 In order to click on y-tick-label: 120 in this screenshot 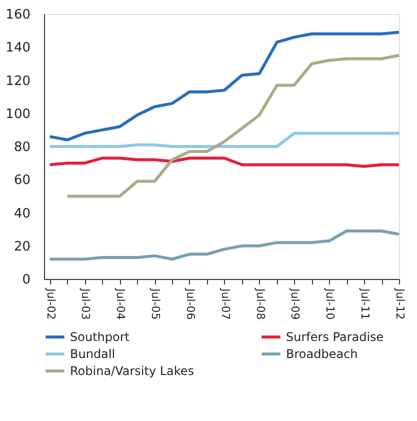, I will do `click(18, 81)`.